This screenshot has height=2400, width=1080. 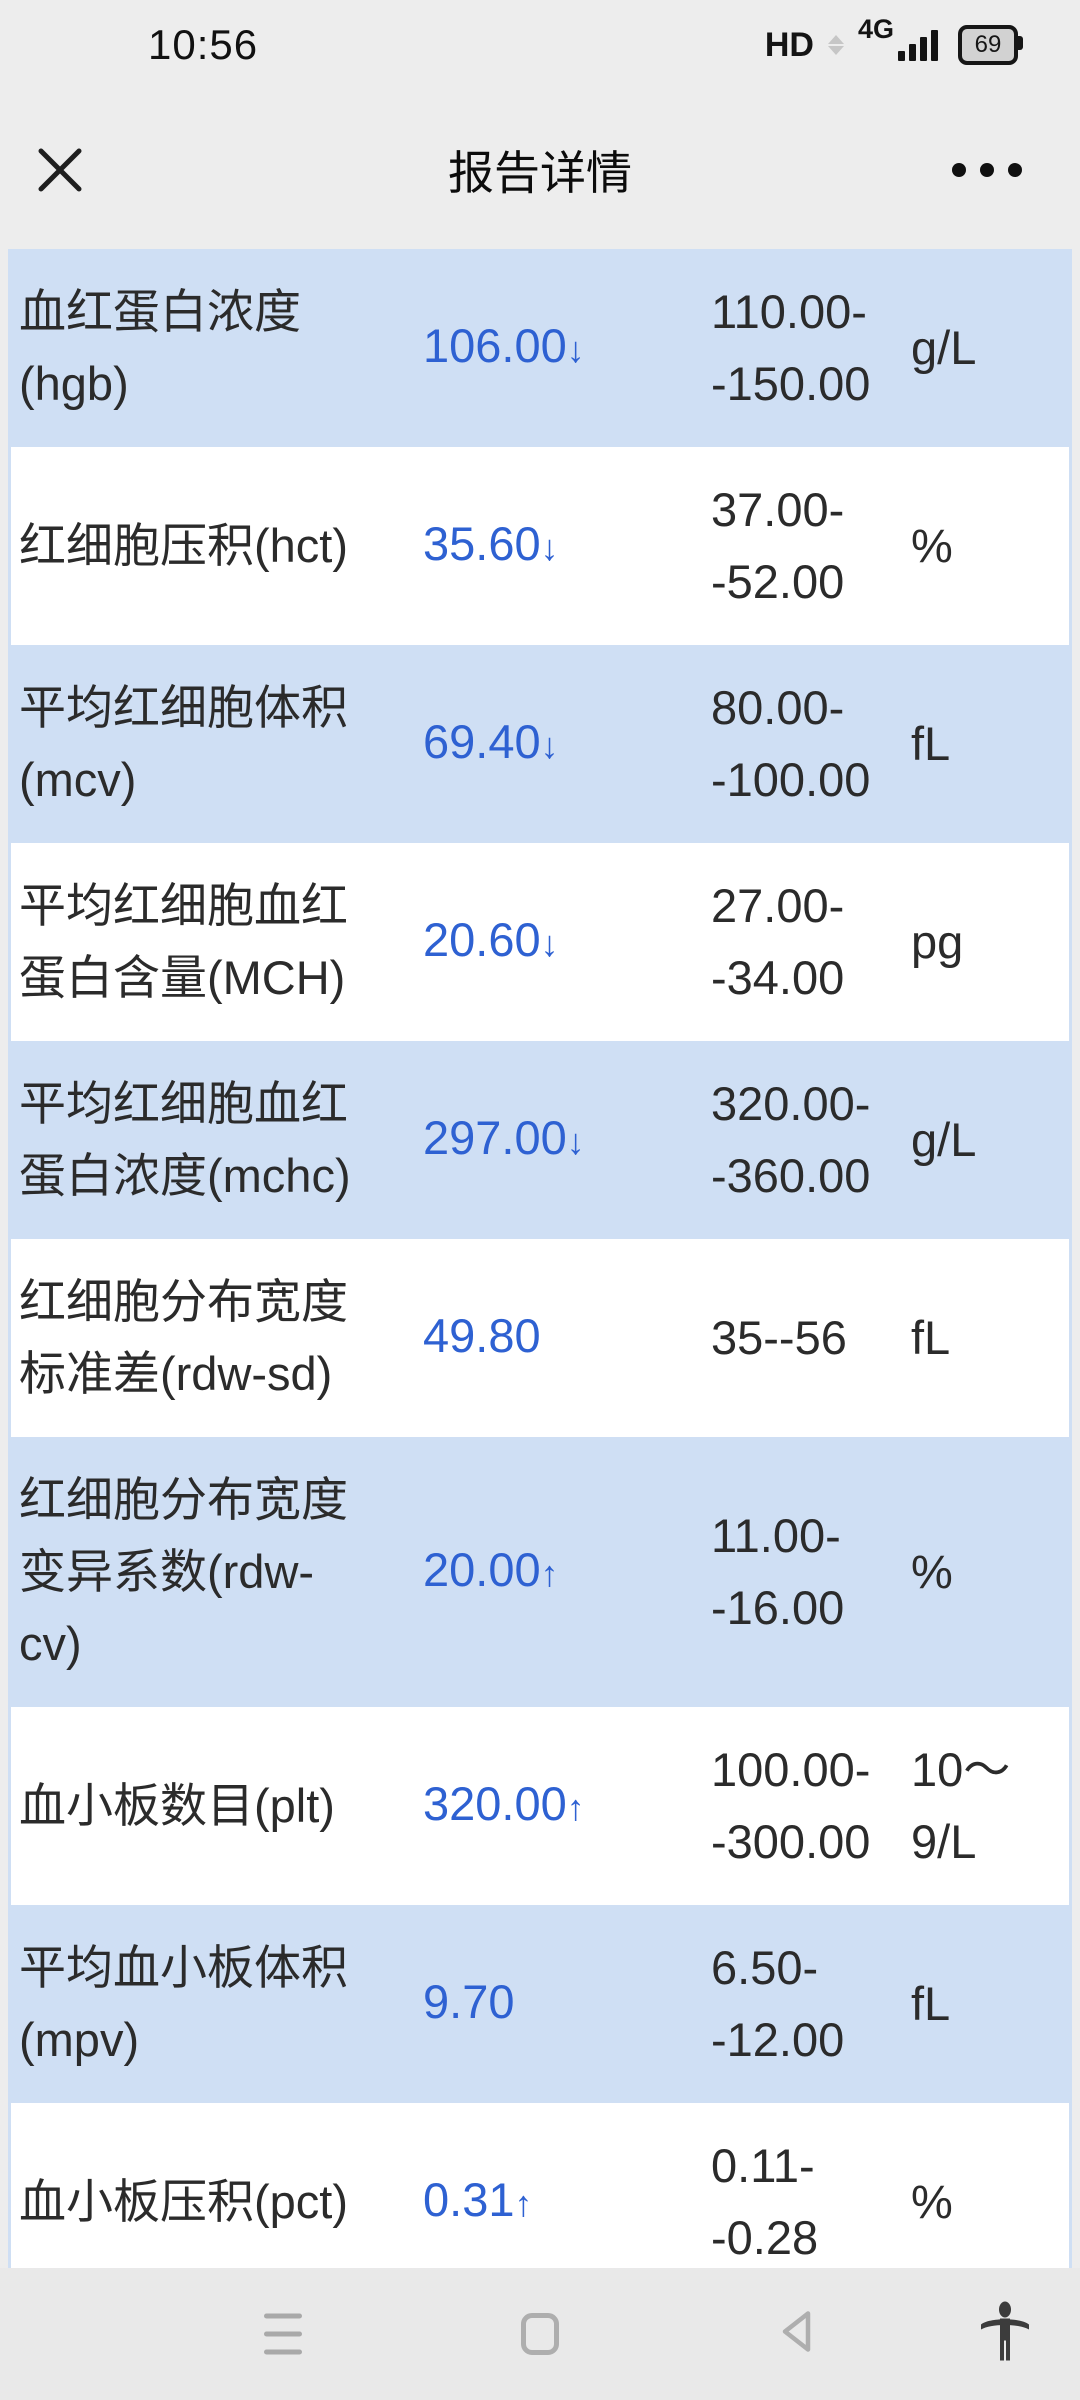 What do you see at coordinates (482, 1335) in the screenshot?
I see `test-result-value: 49.80` at bounding box center [482, 1335].